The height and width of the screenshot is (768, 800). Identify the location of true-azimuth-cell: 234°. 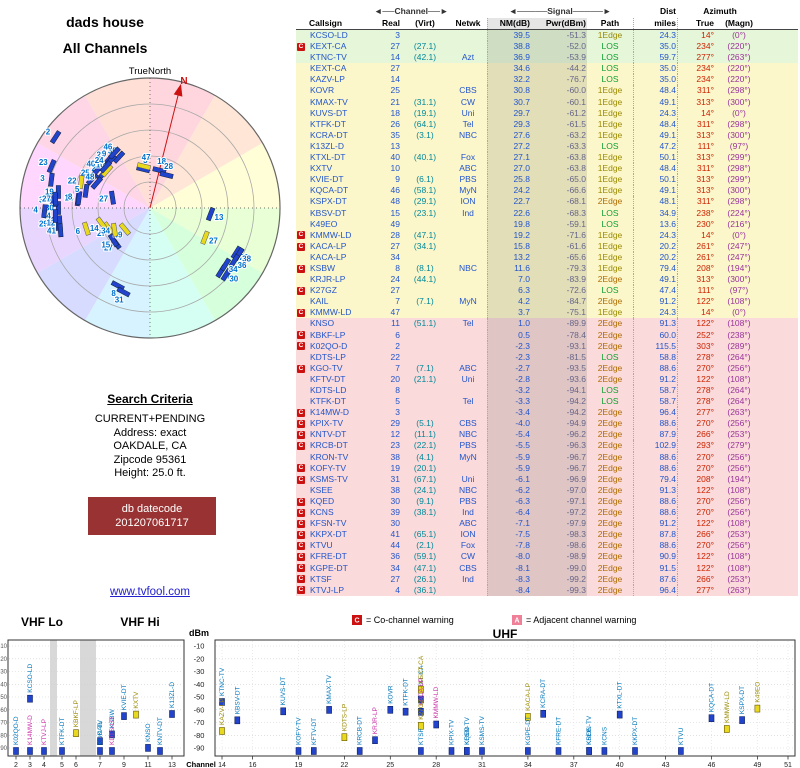
(696, 80).